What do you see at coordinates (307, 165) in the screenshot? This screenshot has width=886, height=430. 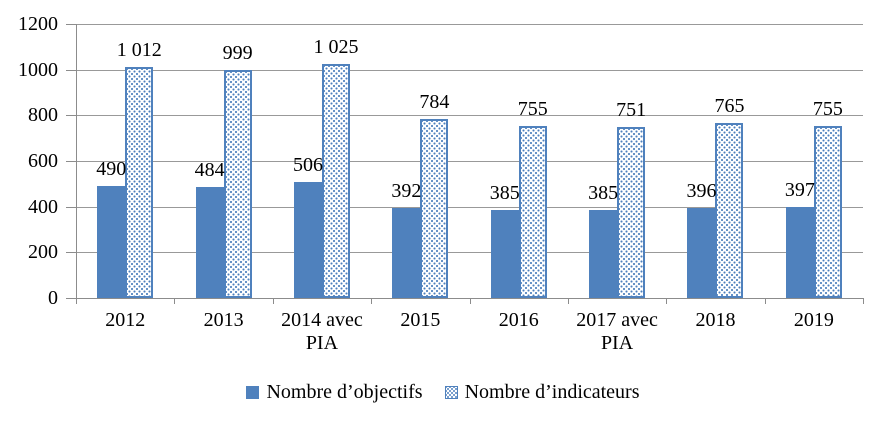 I see `data-label: 506` at bounding box center [307, 165].